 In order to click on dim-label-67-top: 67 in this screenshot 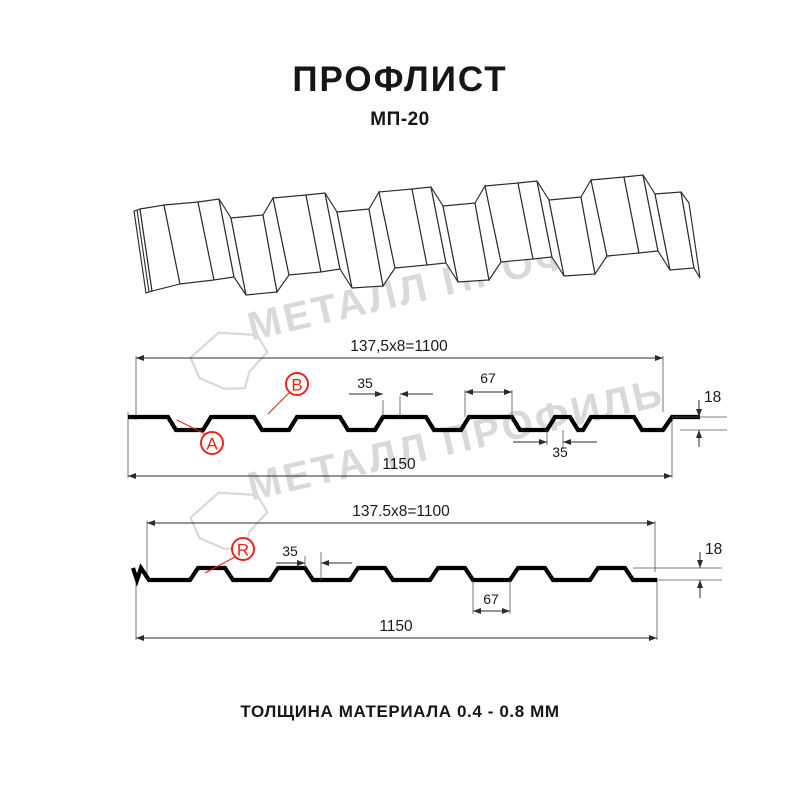, I will do `click(488, 378)`.